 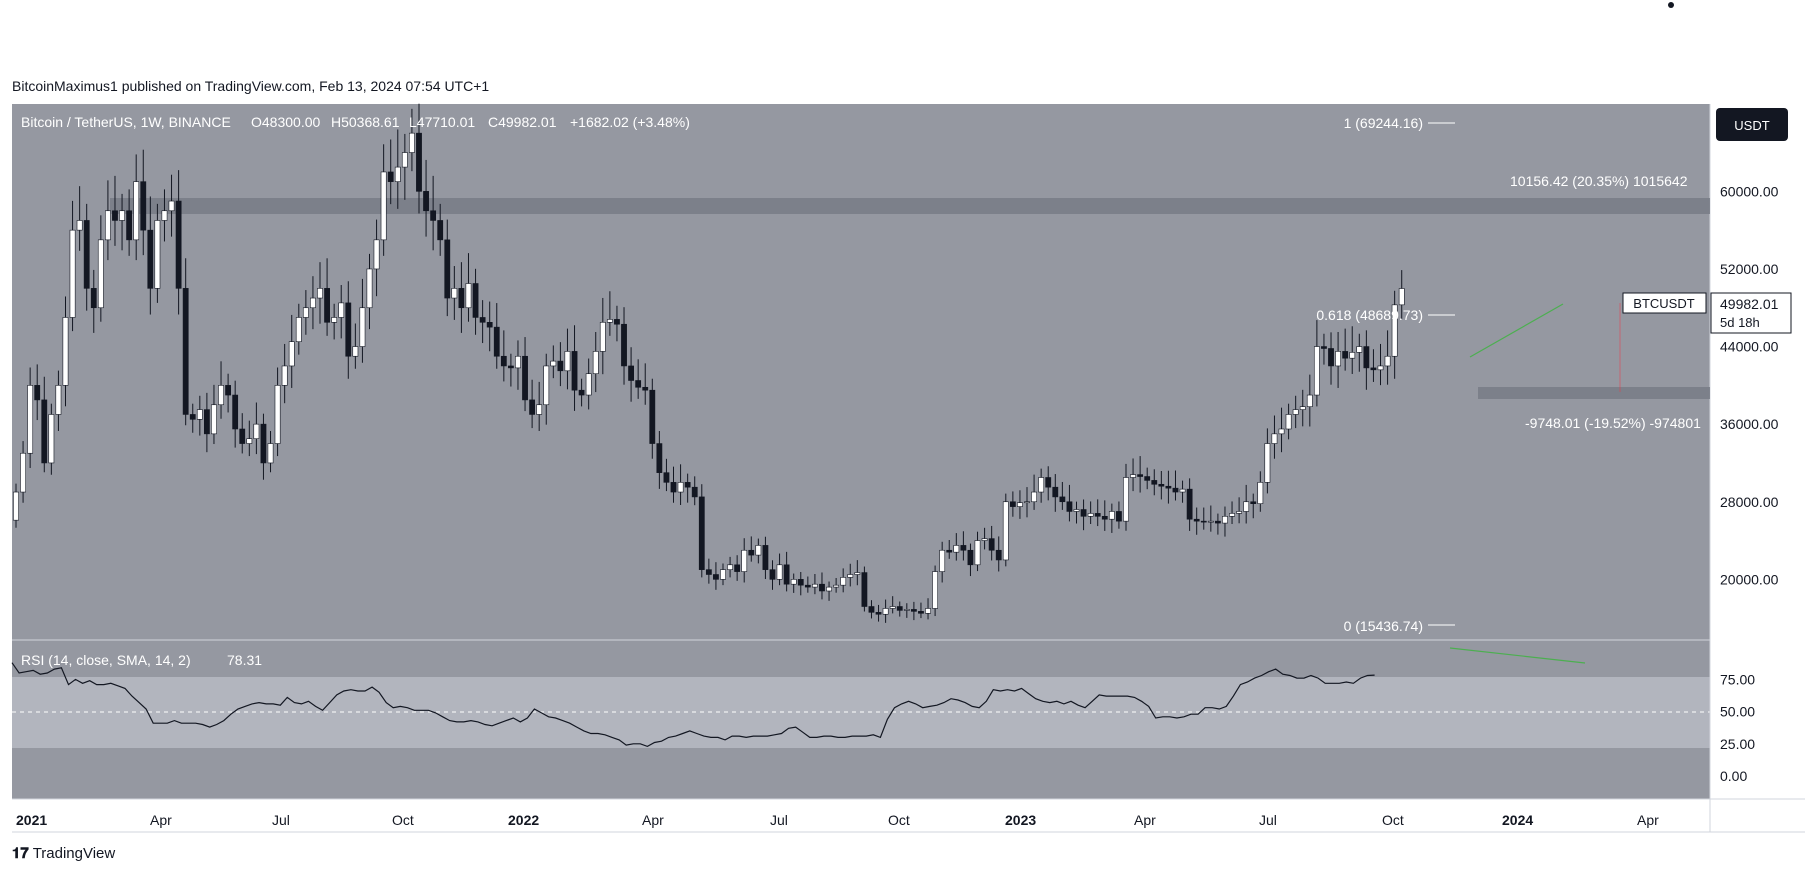 I want to click on rsi-tick-label: 50.00, so click(x=1737, y=712).